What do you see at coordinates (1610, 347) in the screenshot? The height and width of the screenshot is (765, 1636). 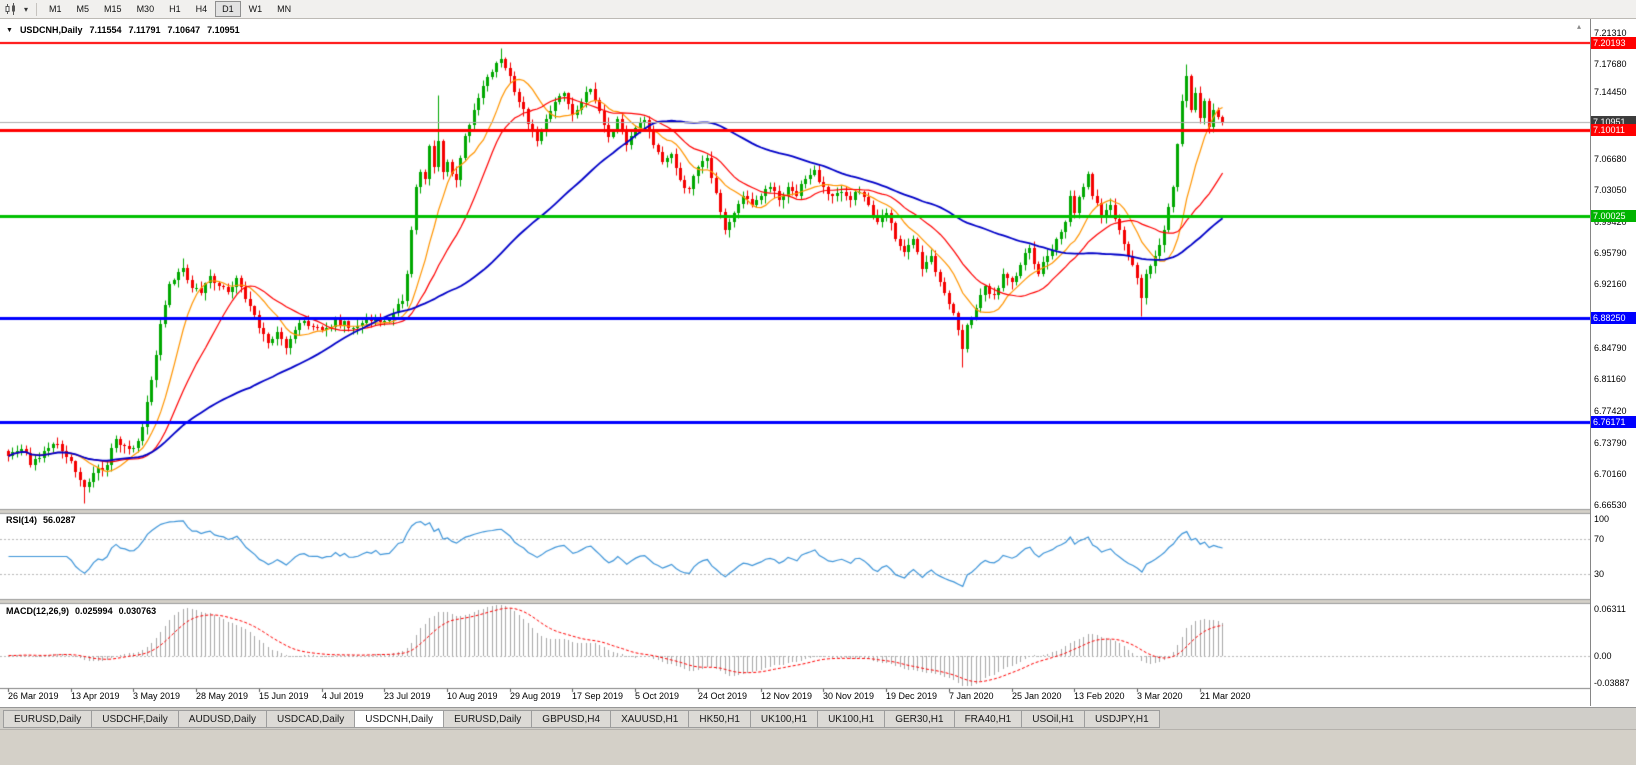 I see `price-axis-label: 6.84790` at bounding box center [1610, 347].